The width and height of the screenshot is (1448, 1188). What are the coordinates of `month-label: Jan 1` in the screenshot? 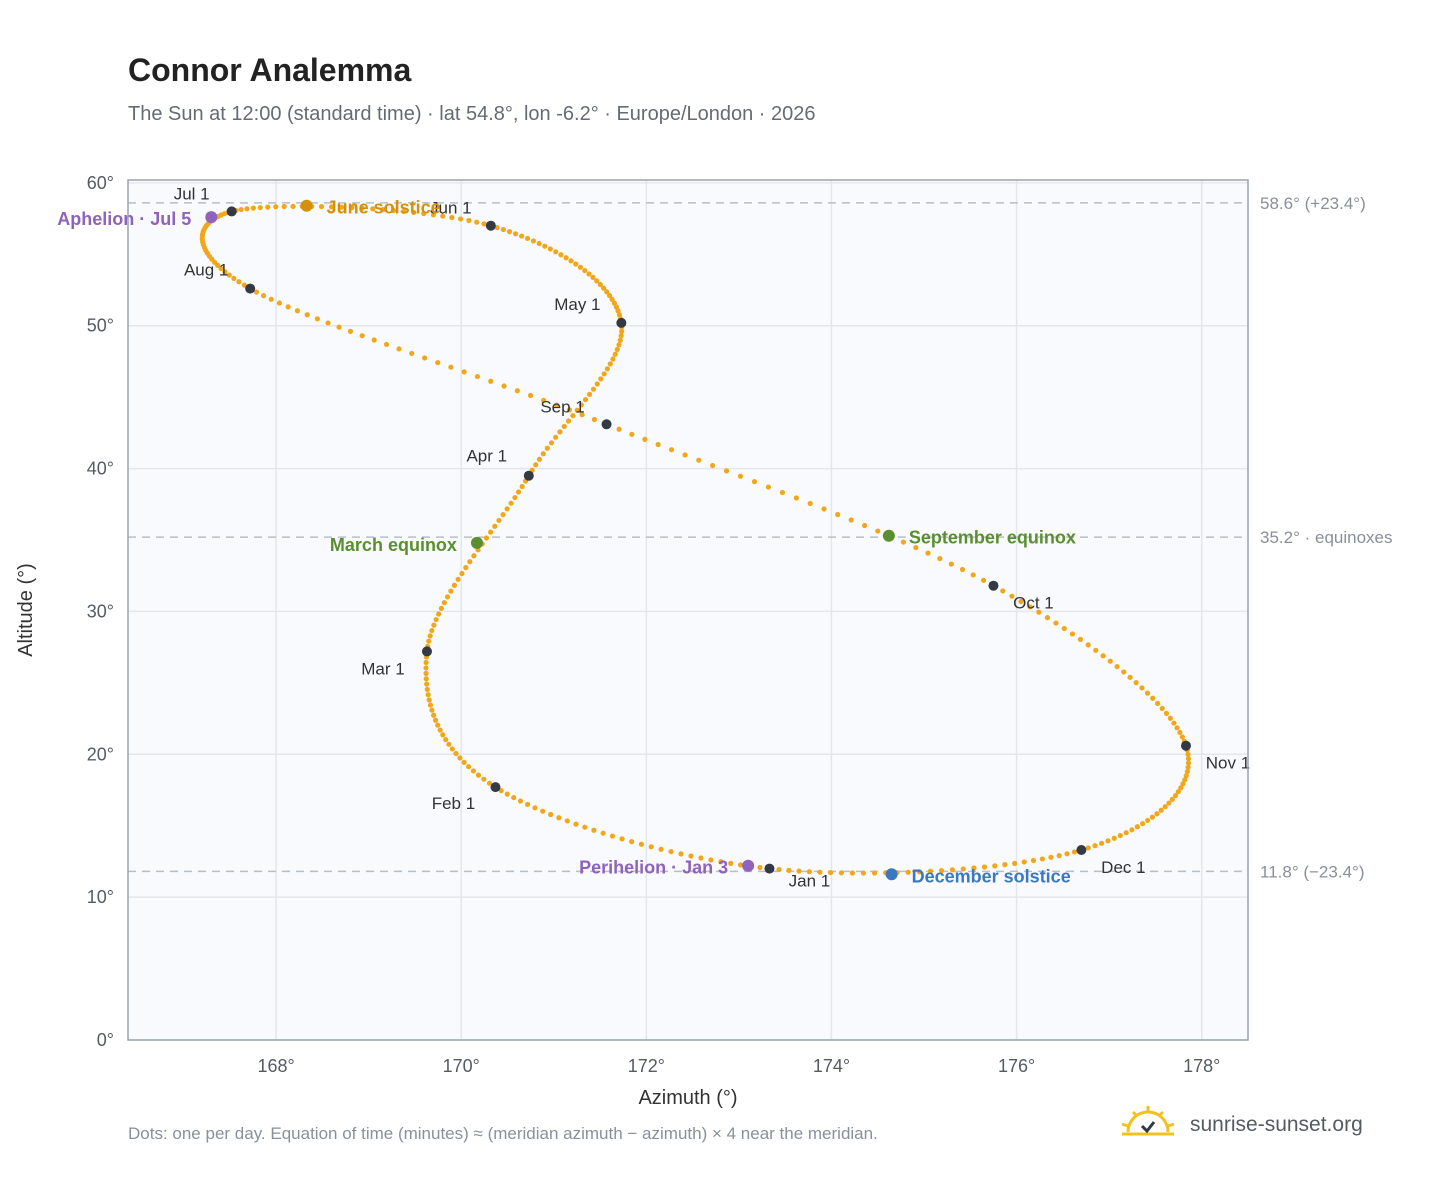 It's located at (810, 881).